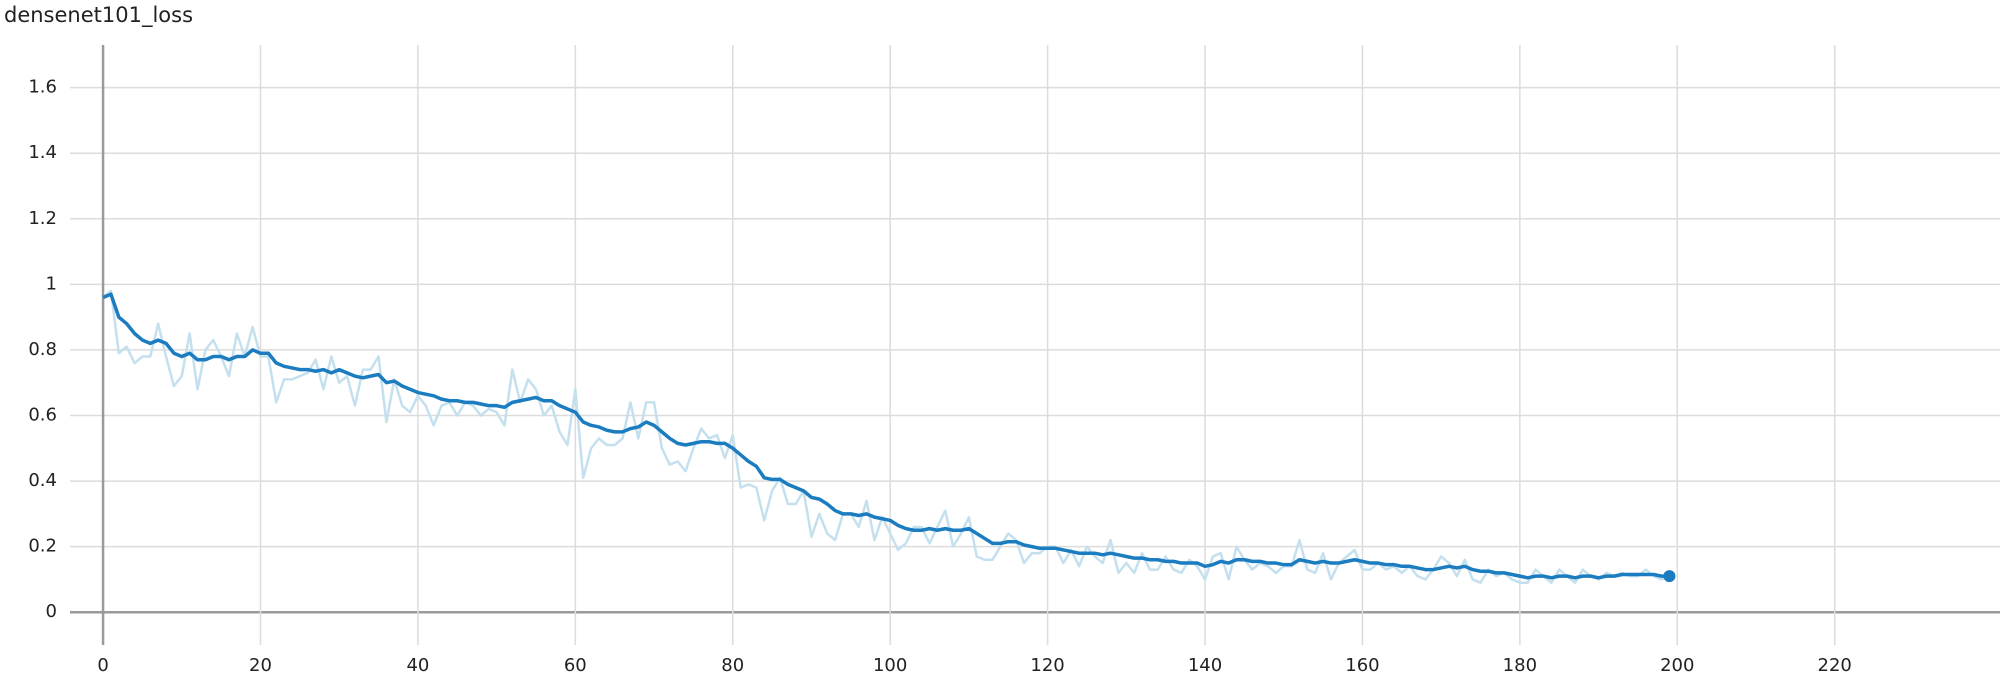  What do you see at coordinates (890, 665) in the screenshot?
I see `x-tick-label: 100` at bounding box center [890, 665].